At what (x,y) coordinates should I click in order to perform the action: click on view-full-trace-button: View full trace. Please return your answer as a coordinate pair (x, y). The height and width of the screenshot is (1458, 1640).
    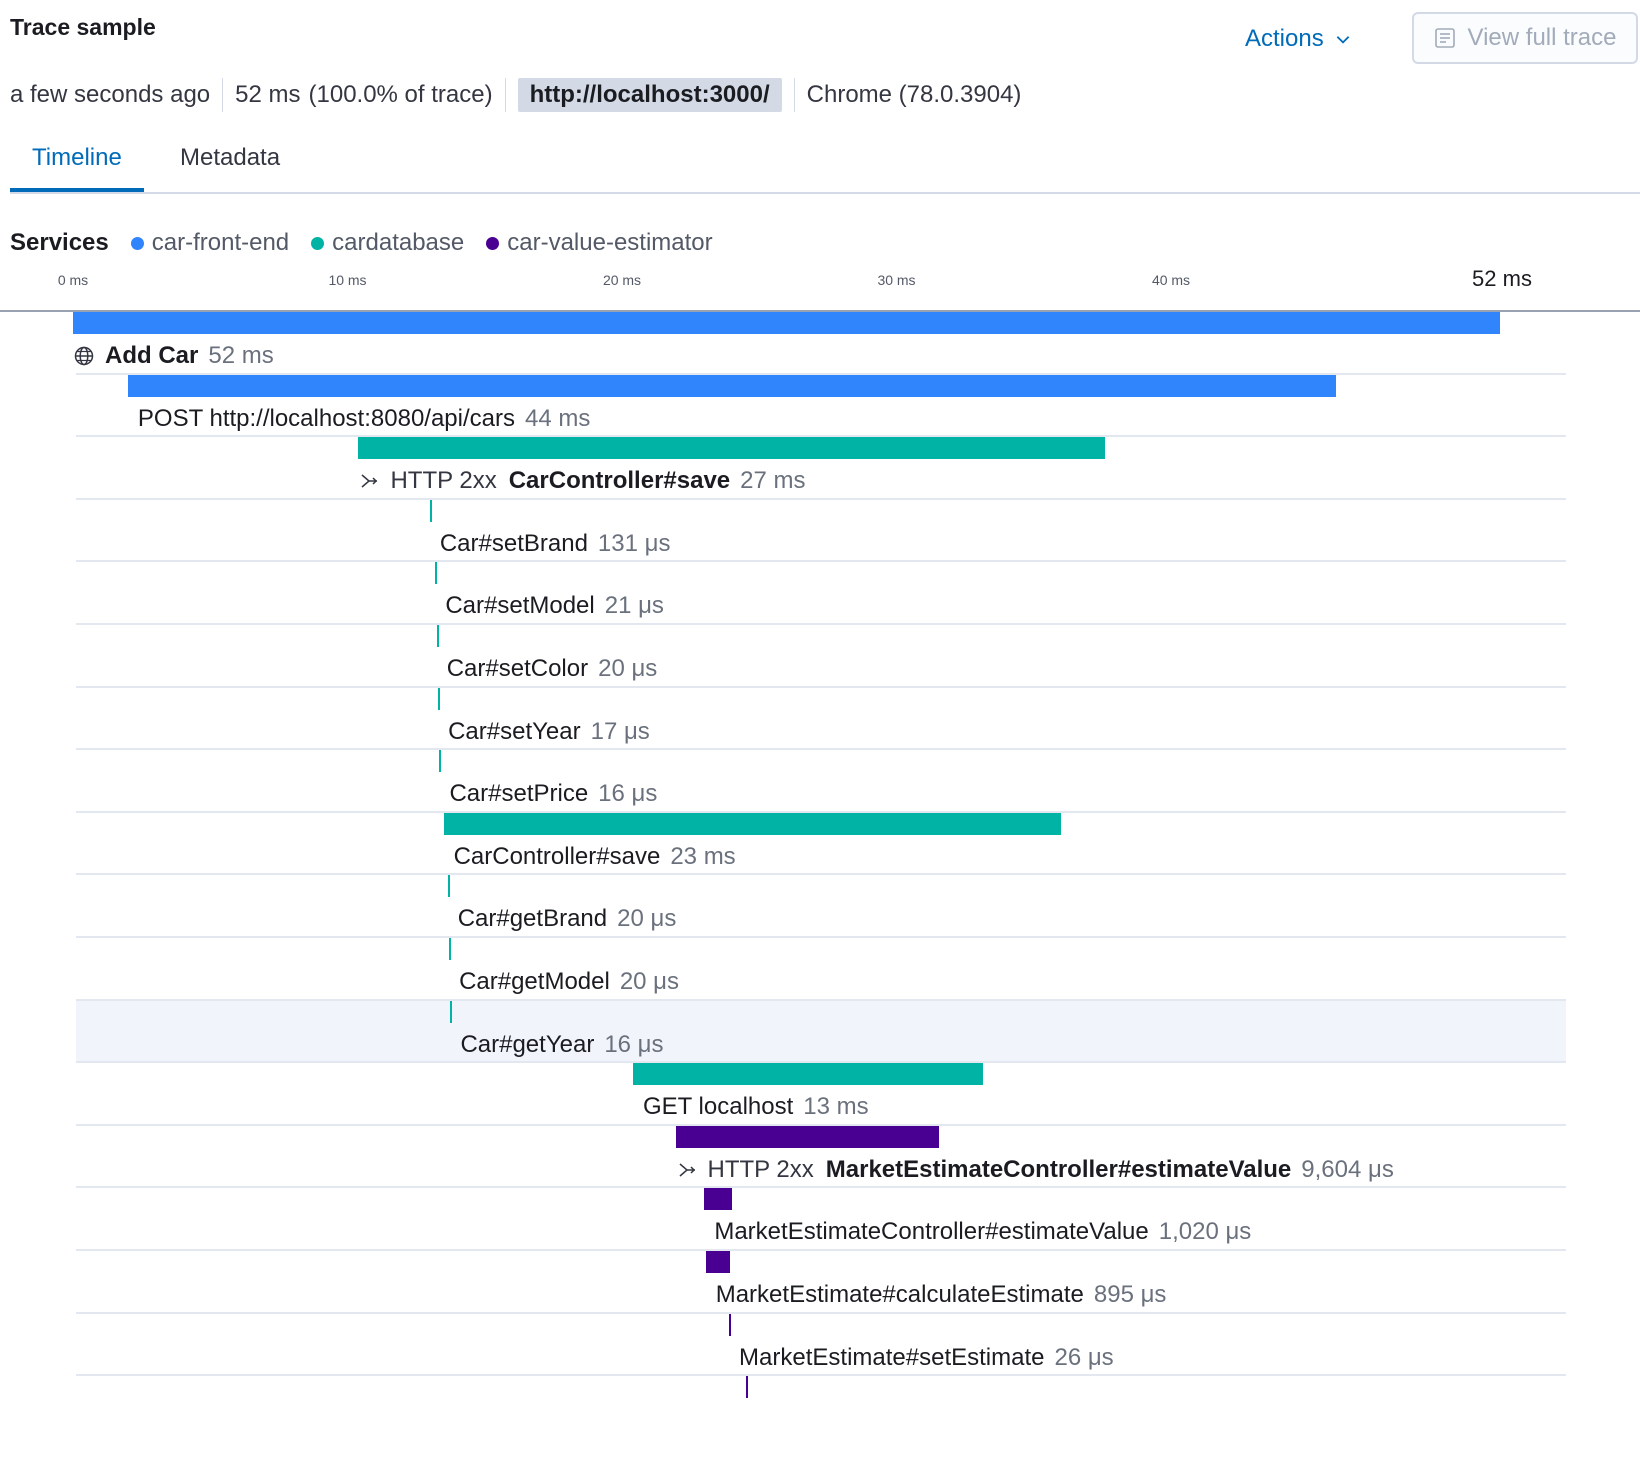
    Looking at the image, I should click on (1525, 38).